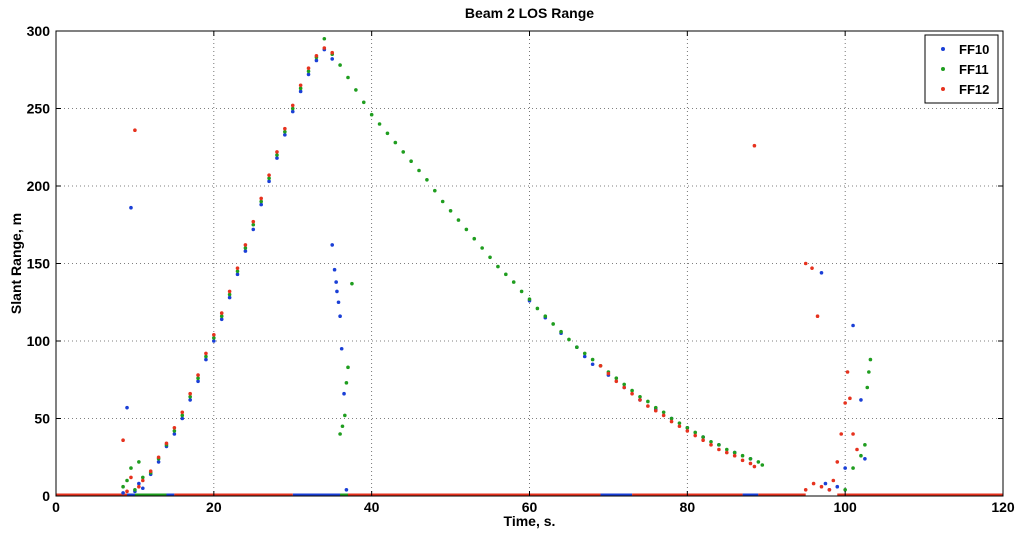 This screenshot has width=1021, height=537. I want to click on legend: FF10 FF11 FF12, so click(961, 69).